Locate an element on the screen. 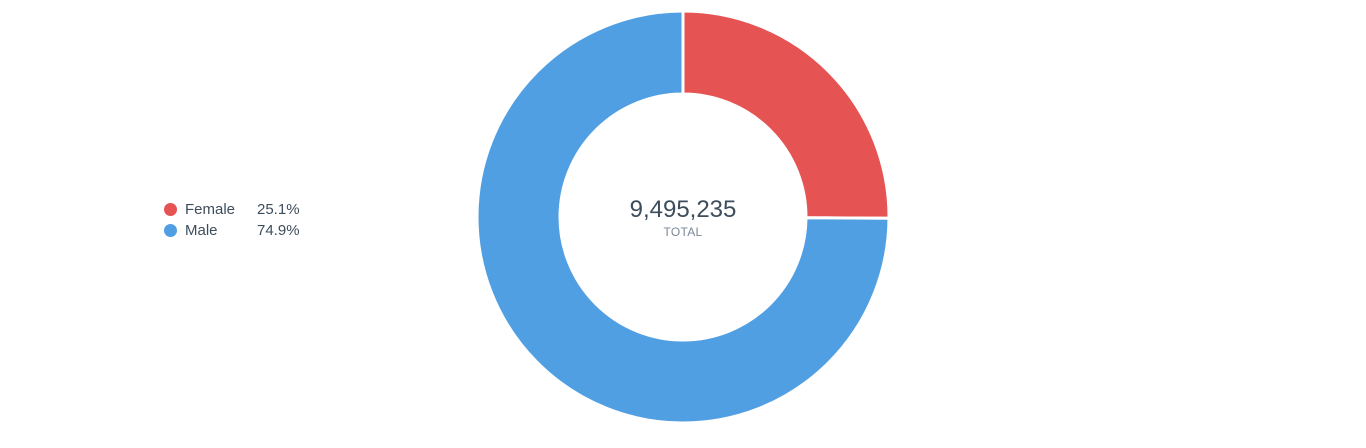 This screenshot has height=448, width=1366. donut-slice-female is located at coordinates (786, 114).